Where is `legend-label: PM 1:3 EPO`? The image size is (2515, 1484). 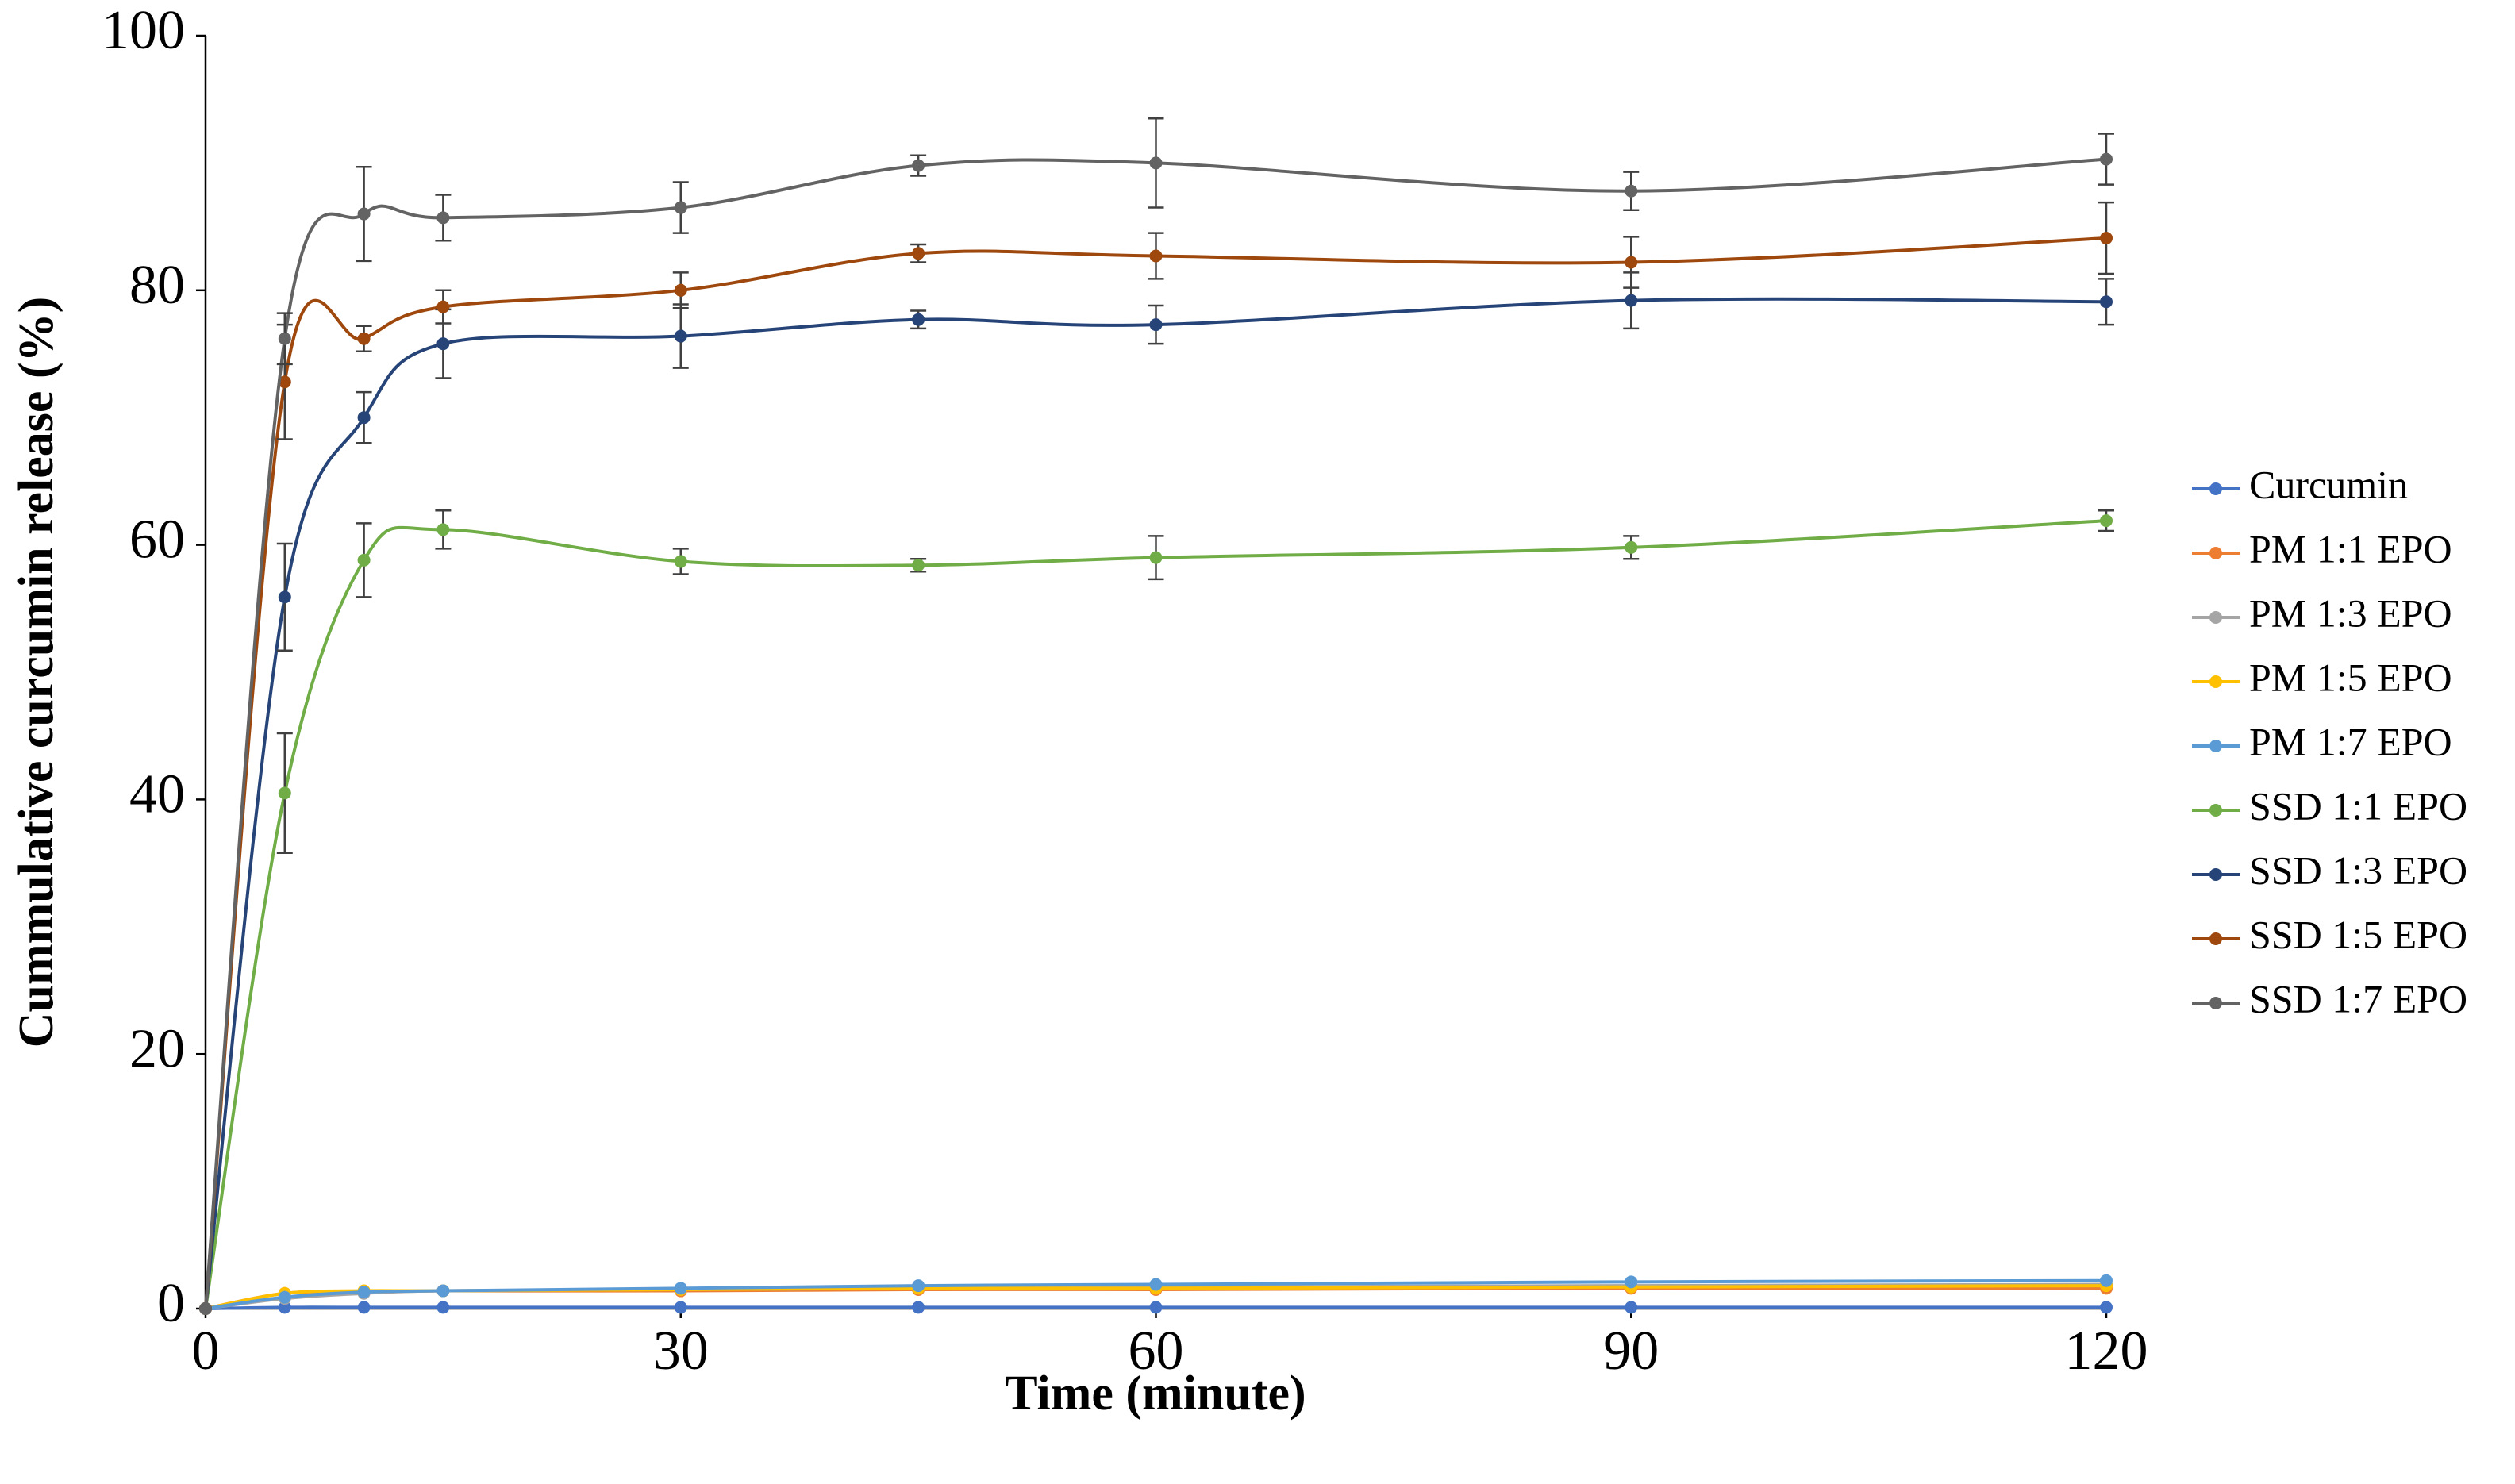 legend-label: PM 1:3 EPO is located at coordinates (2350, 612).